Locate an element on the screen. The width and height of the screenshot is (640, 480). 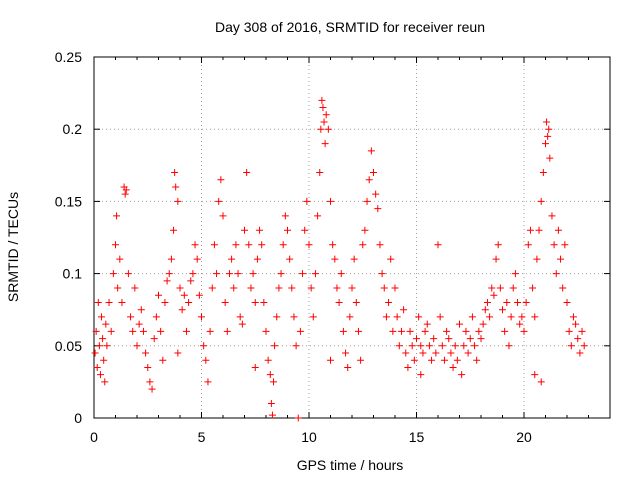
x-tick-label: 15 is located at coordinates (417, 437).